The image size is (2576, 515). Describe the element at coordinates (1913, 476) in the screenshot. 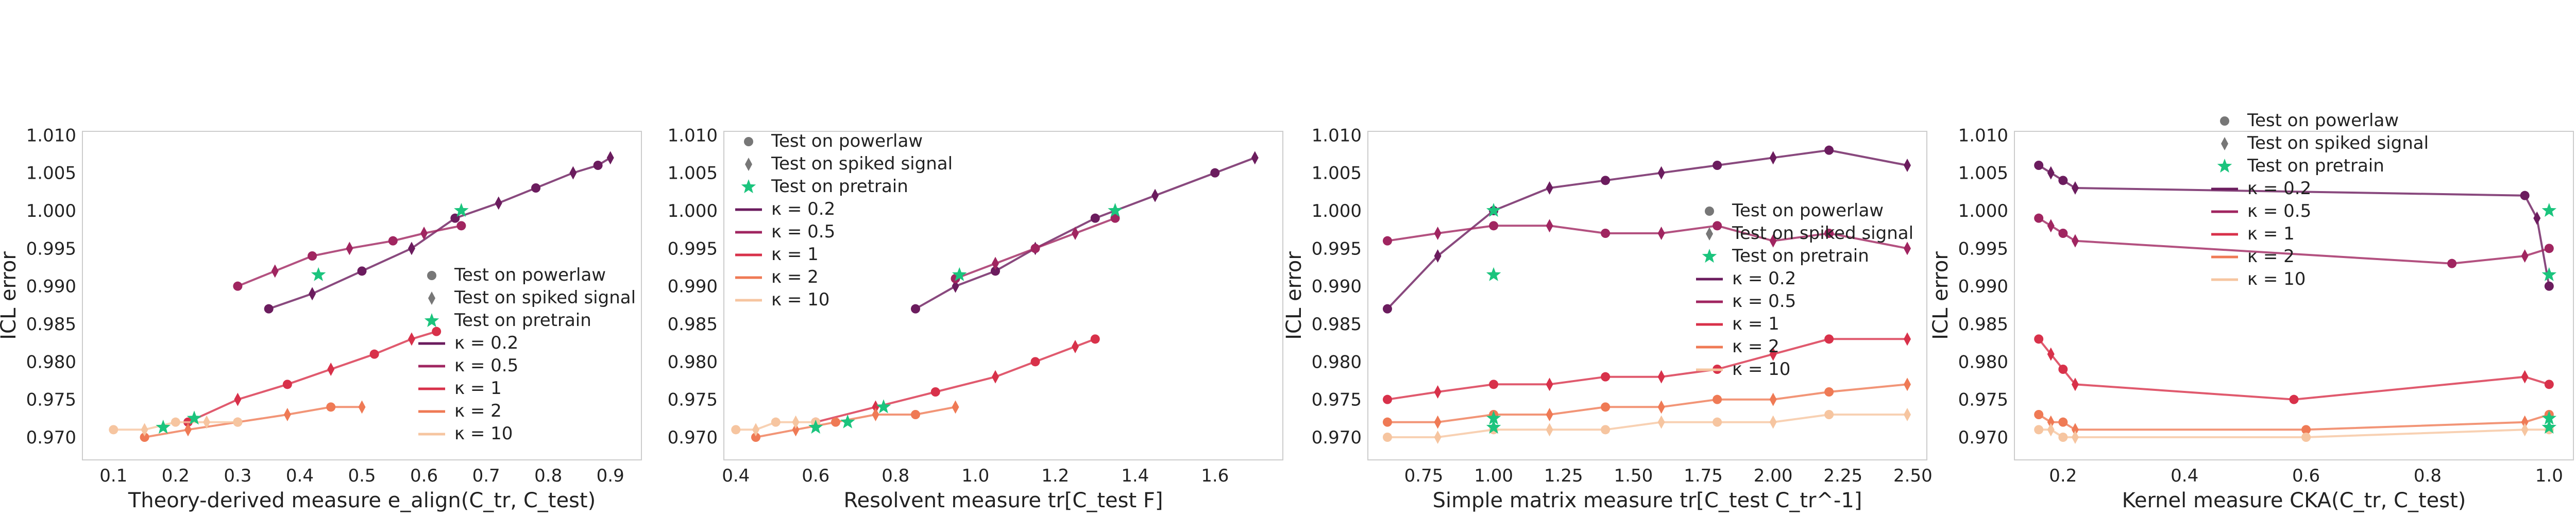

I see `x-tick-label: 2.50` at that location.